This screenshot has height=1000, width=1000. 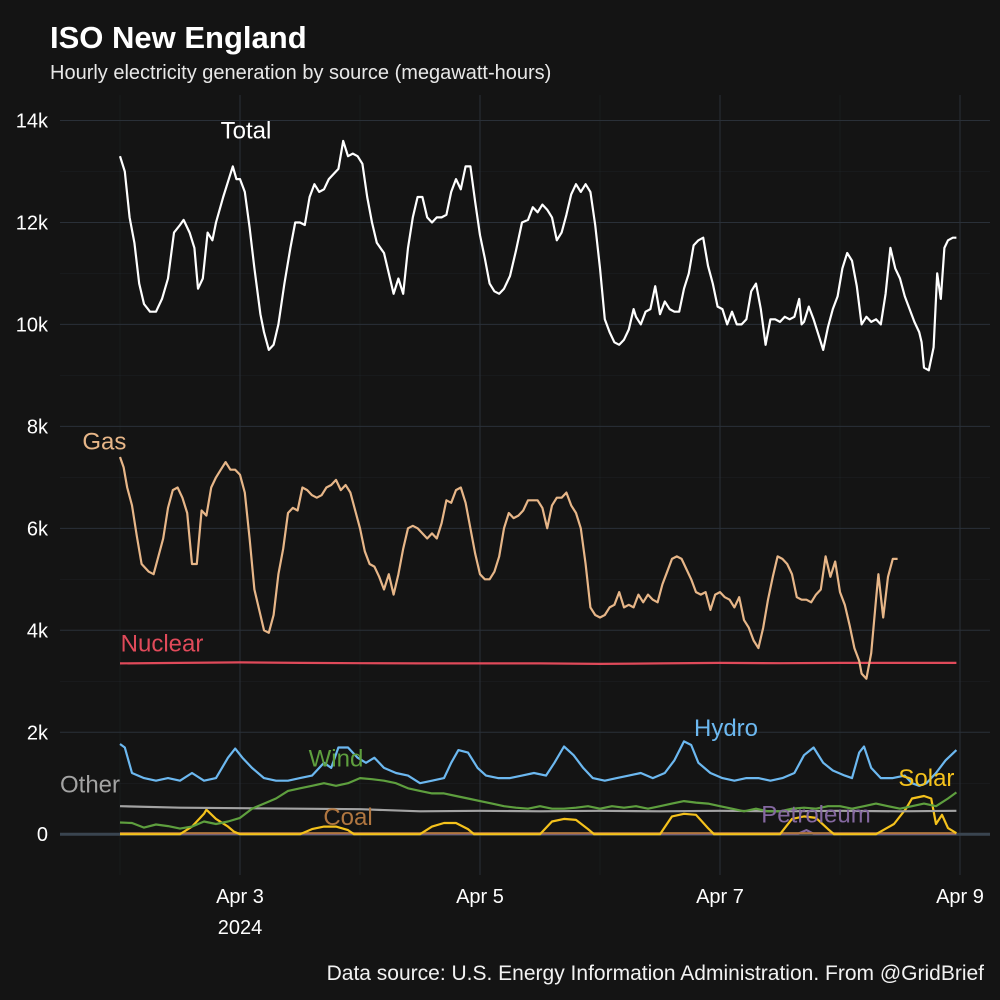 I want to click on series-label-petroleum: Petroleum, so click(x=815, y=814).